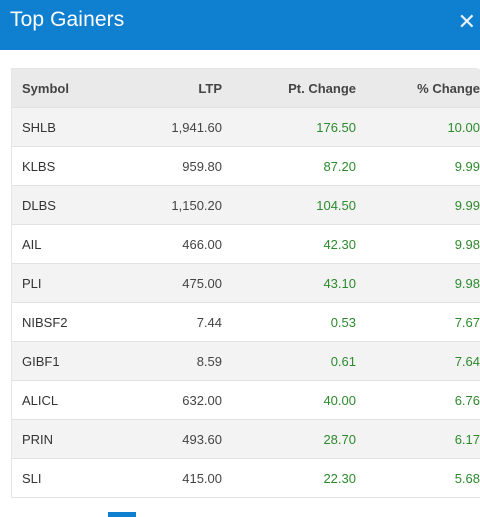  I want to click on cell-pct-change: 10.00, so click(418, 127).